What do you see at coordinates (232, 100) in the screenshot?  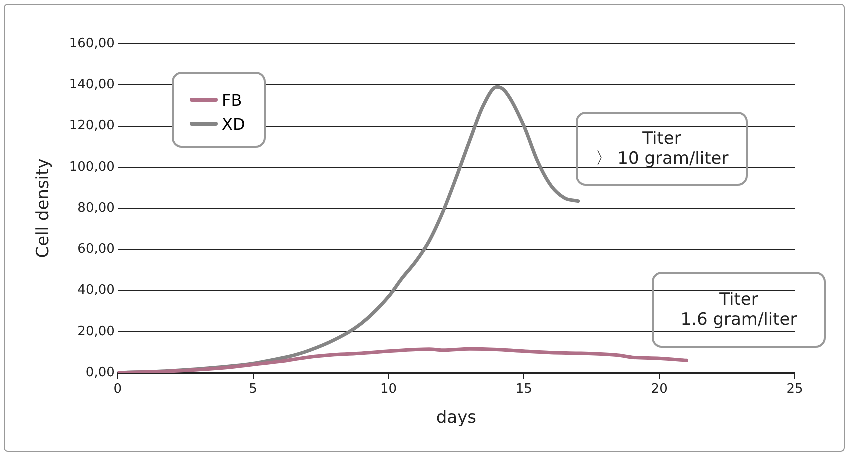 I see `legend-label: FB` at bounding box center [232, 100].